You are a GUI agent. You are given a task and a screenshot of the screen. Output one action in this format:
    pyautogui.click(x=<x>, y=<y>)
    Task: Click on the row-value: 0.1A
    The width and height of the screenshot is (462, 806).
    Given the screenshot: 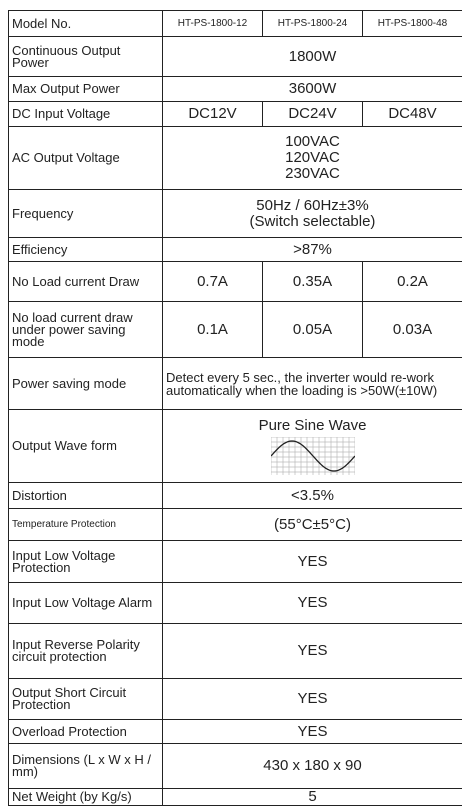 What is the action you would take?
    pyautogui.click(x=213, y=330)
    